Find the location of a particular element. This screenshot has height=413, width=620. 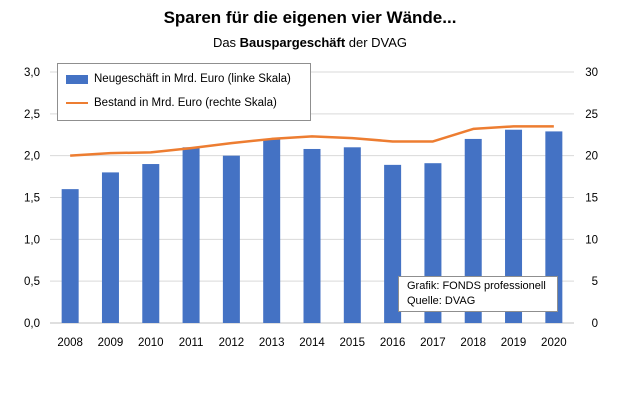

x-axis-tick-label: 2016 is located at coordinates (393, 343).